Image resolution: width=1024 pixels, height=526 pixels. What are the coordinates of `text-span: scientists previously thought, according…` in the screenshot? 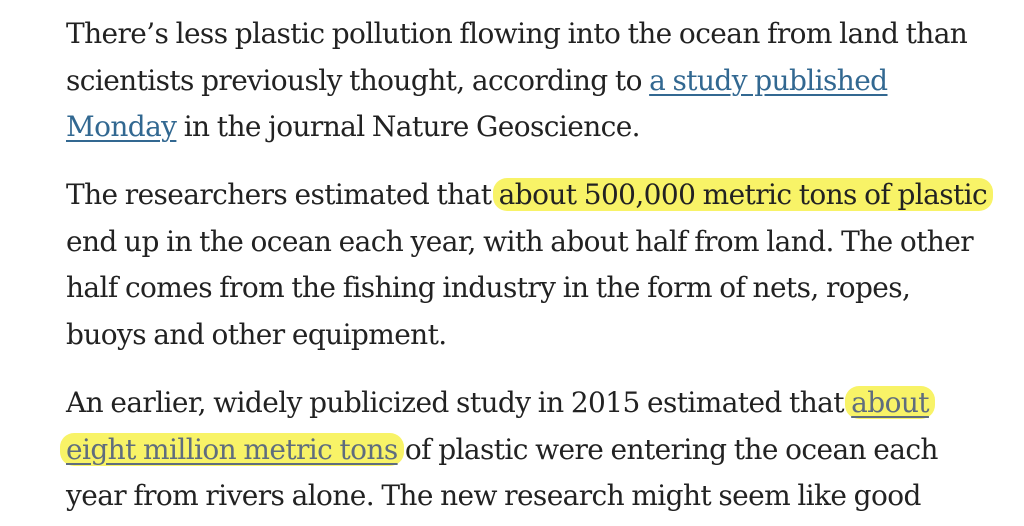 It's located at (358, 80).